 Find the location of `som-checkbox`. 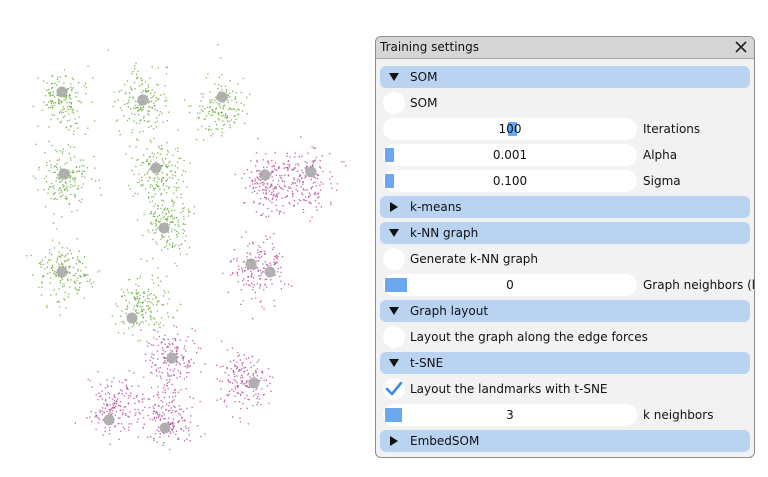

som-checkbox is located at coordinates (394, 103).